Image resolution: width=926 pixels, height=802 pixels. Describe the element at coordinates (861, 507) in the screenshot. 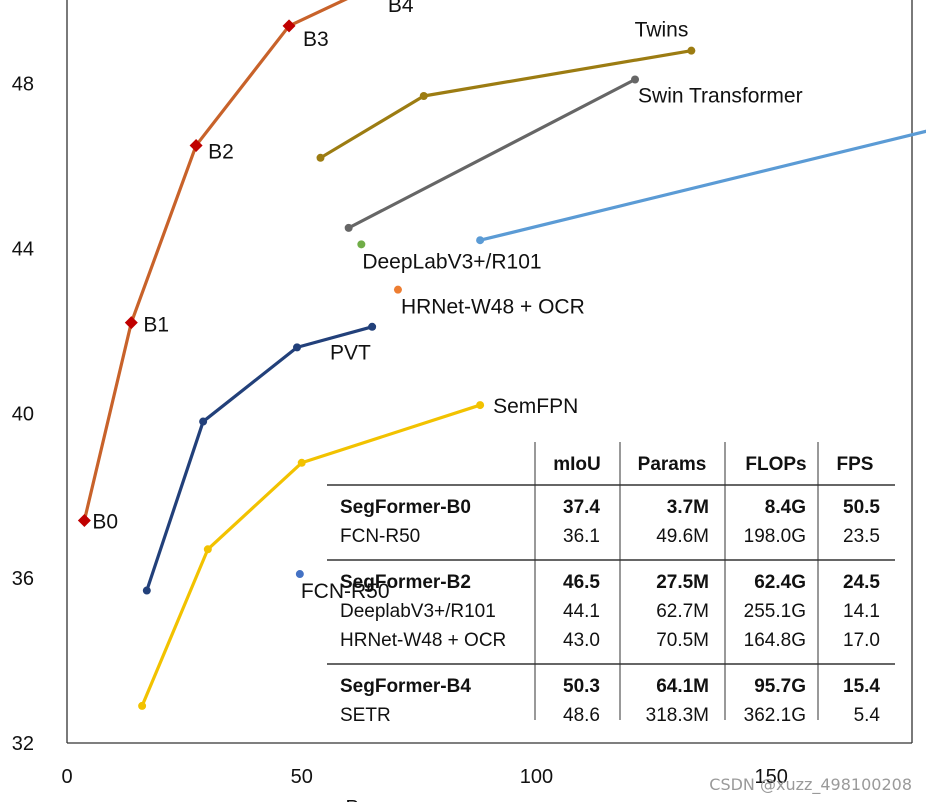

I see `table-cell: 50.5` at that location.